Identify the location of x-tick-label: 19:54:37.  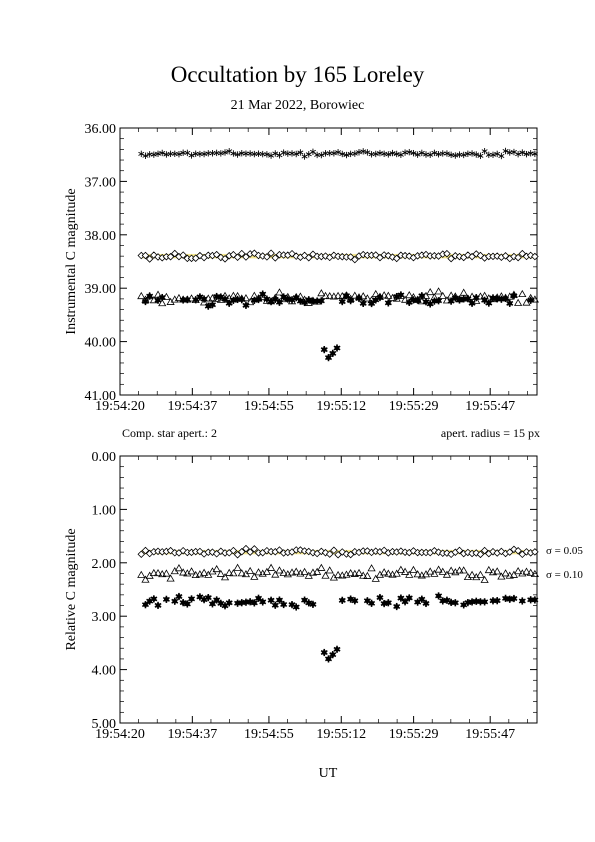
(192, 734).